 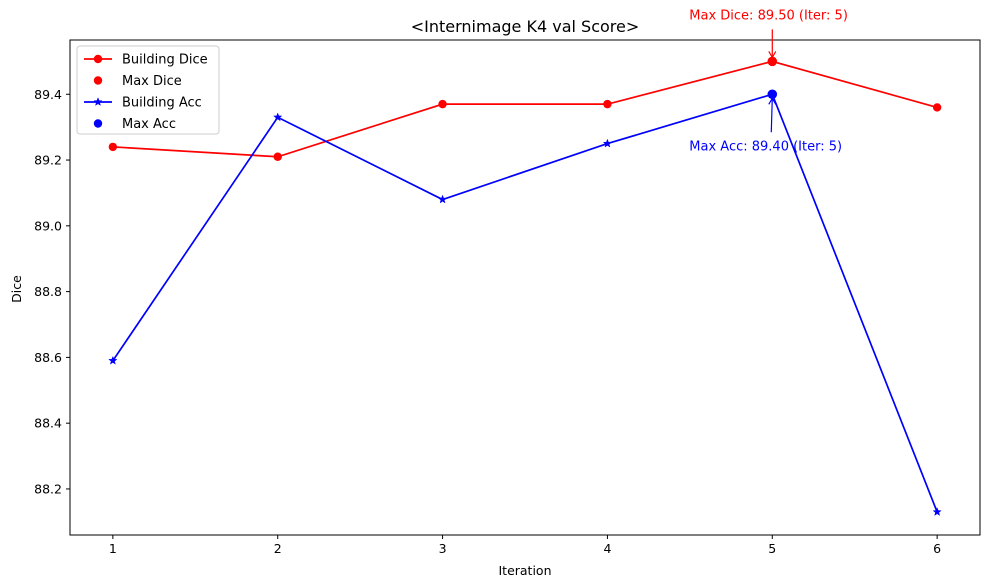 What do you see at coordinates (98, 123) in the screenshot?
I see `legend-max-acc-swatch` at bounding box center [98, 123].